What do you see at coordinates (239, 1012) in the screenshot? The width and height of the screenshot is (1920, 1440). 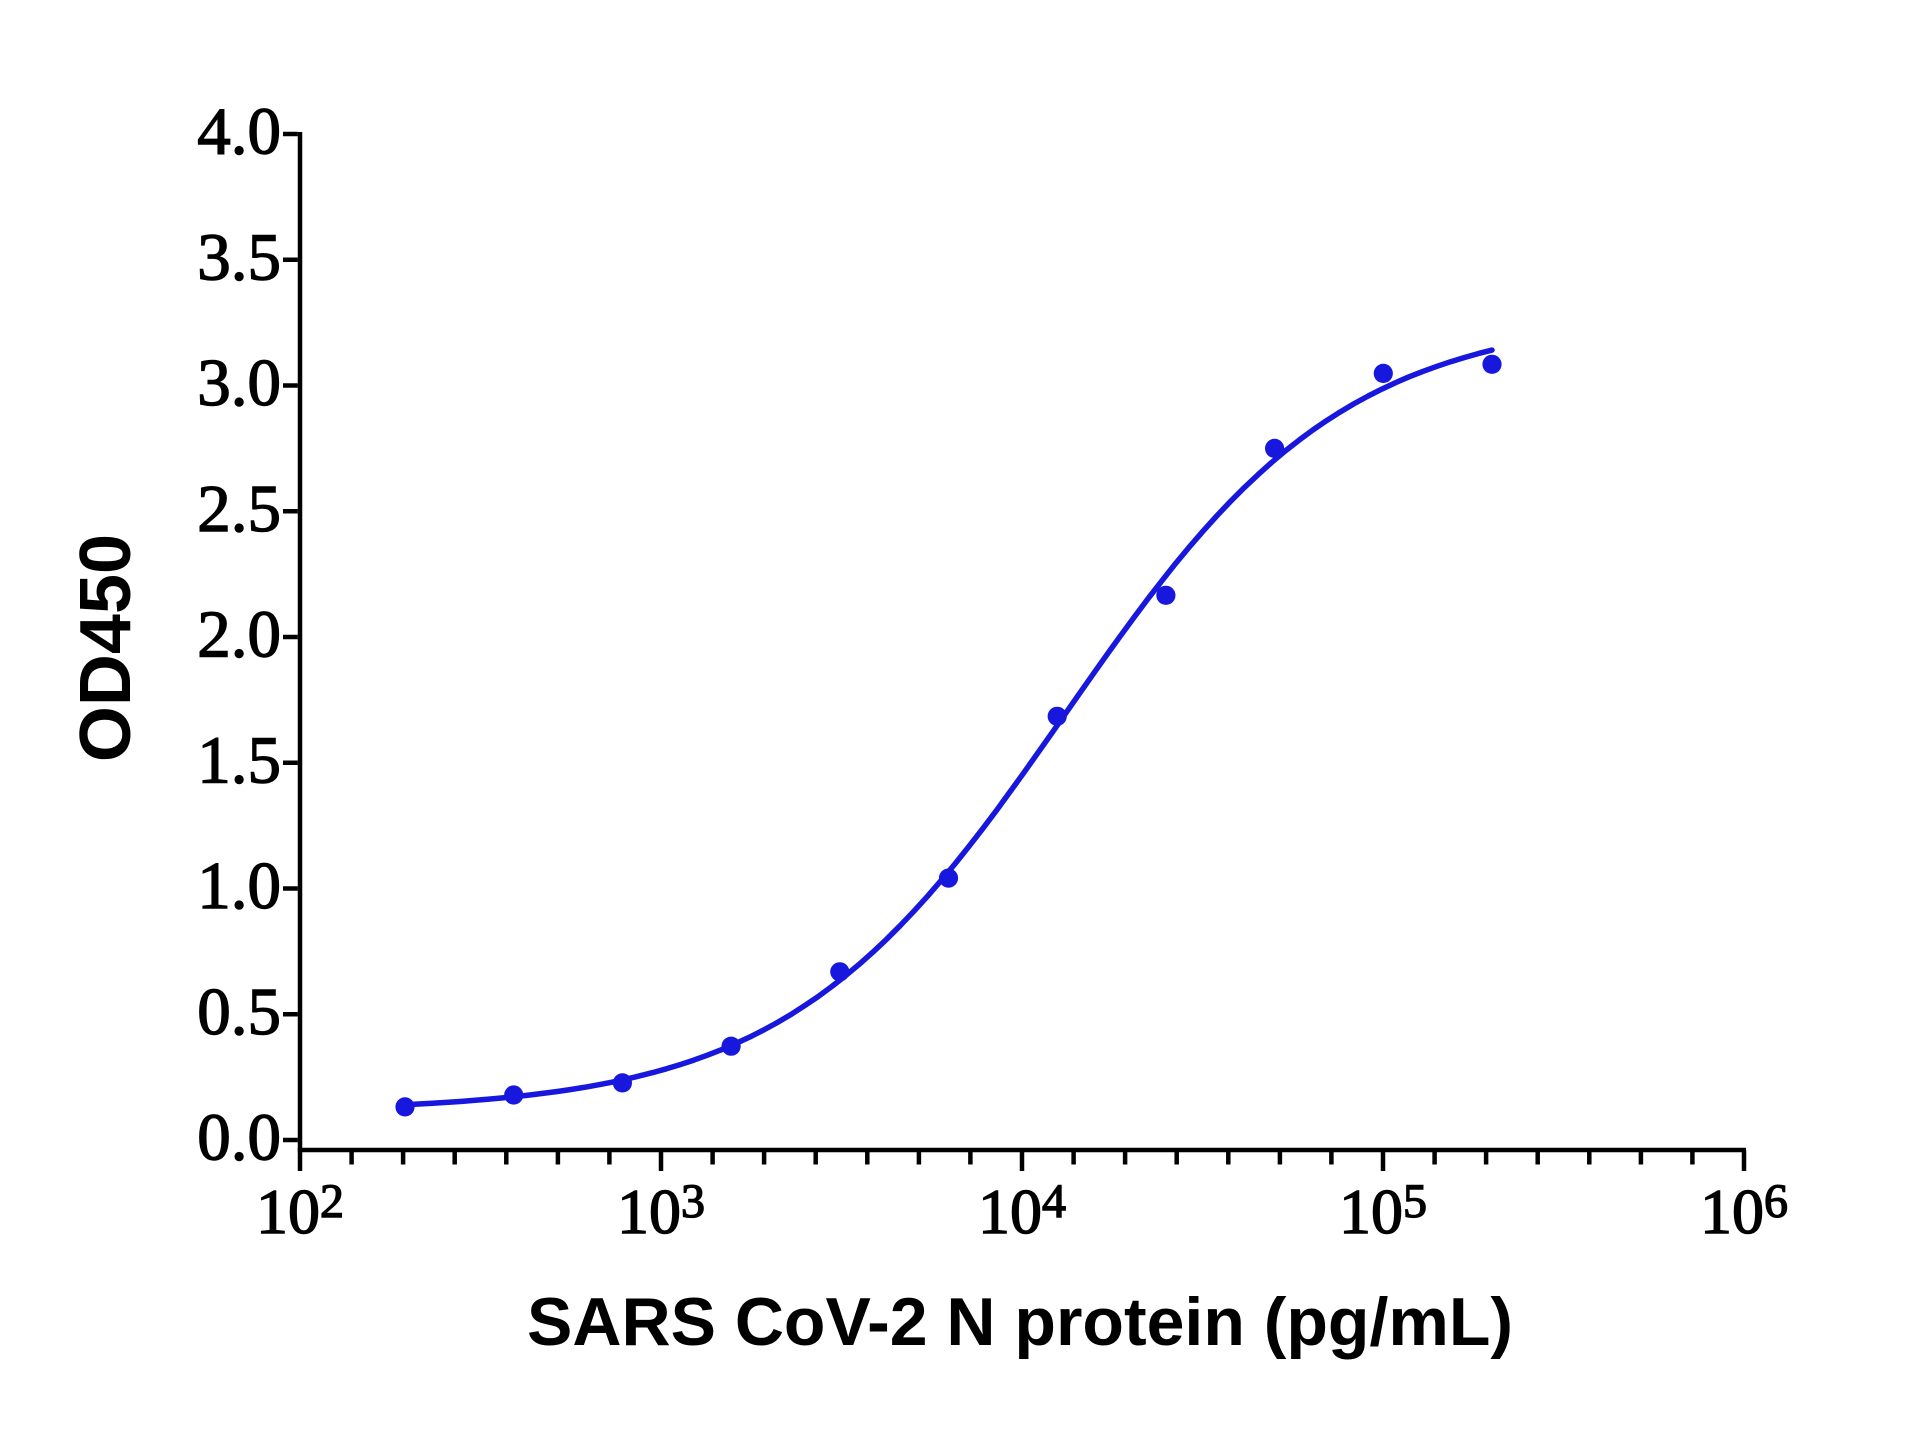 I see `svg-text: 0.5` at bounding box center [239, 1012].